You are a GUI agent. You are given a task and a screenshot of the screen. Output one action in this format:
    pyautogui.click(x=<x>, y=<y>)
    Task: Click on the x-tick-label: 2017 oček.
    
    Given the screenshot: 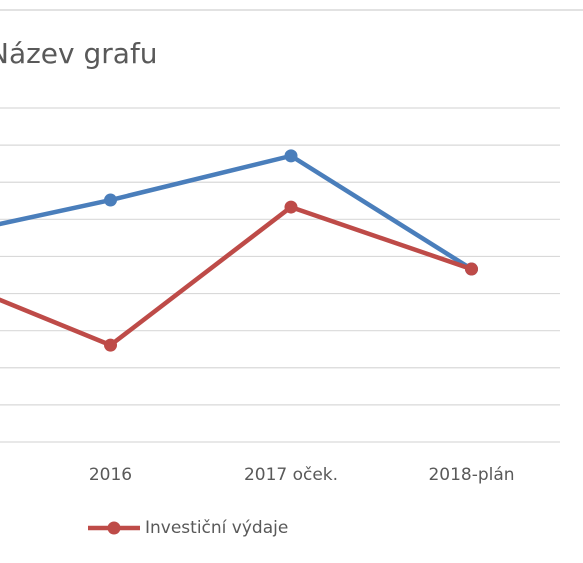 What is the action you would take?
    pyautogui.click(x=291, y=475)
    